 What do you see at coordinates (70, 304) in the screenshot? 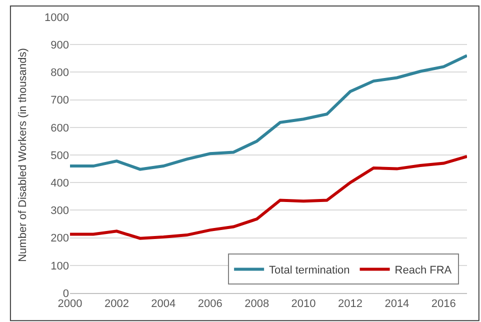
I see `x-tick-label: 2000` at bounding box center [70, 304].